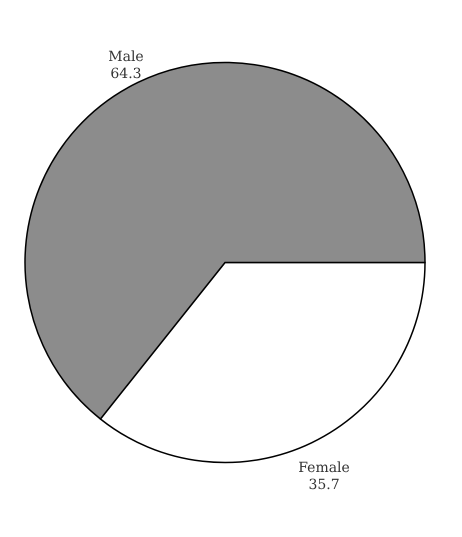 The image size is (462, 537). Describe the element at coordinates (126, 57) in the screenshot. I see `slice-label: Male` at that location.